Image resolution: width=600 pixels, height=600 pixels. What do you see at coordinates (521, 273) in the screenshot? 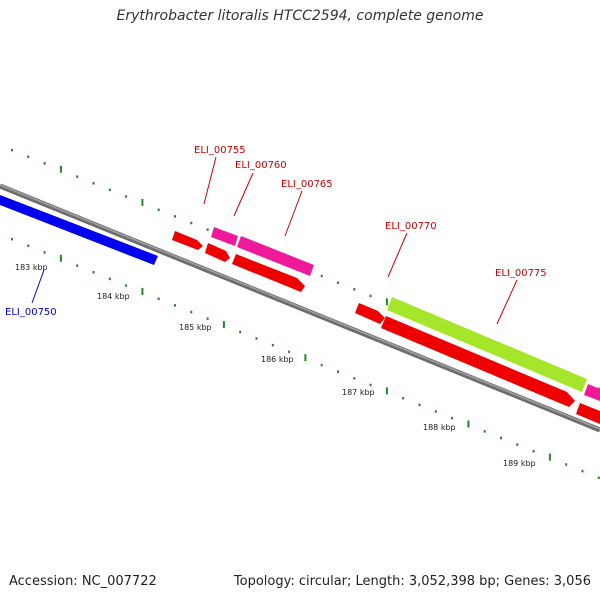
I see `gene-label-eli-00775: ELI_00775` at bounding box center [521, 273].